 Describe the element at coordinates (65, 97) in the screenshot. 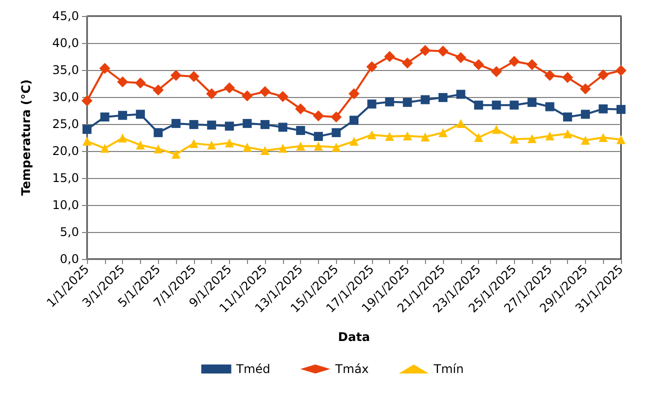

I see `y-tick-label: 30,0` at that location.